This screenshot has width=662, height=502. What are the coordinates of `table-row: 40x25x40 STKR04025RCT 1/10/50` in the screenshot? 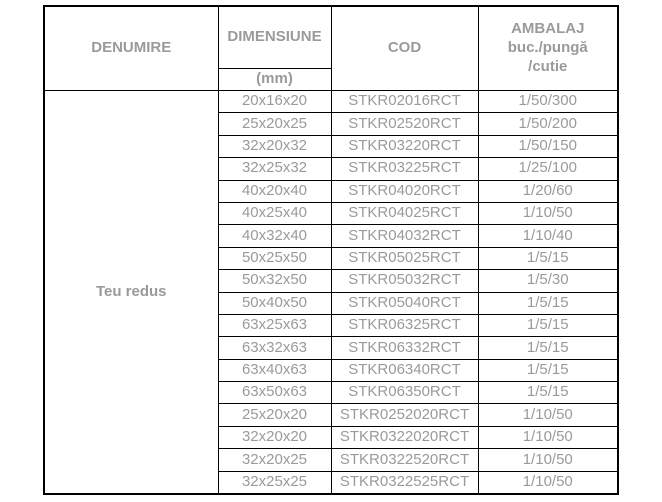 It's located at (331, 213).